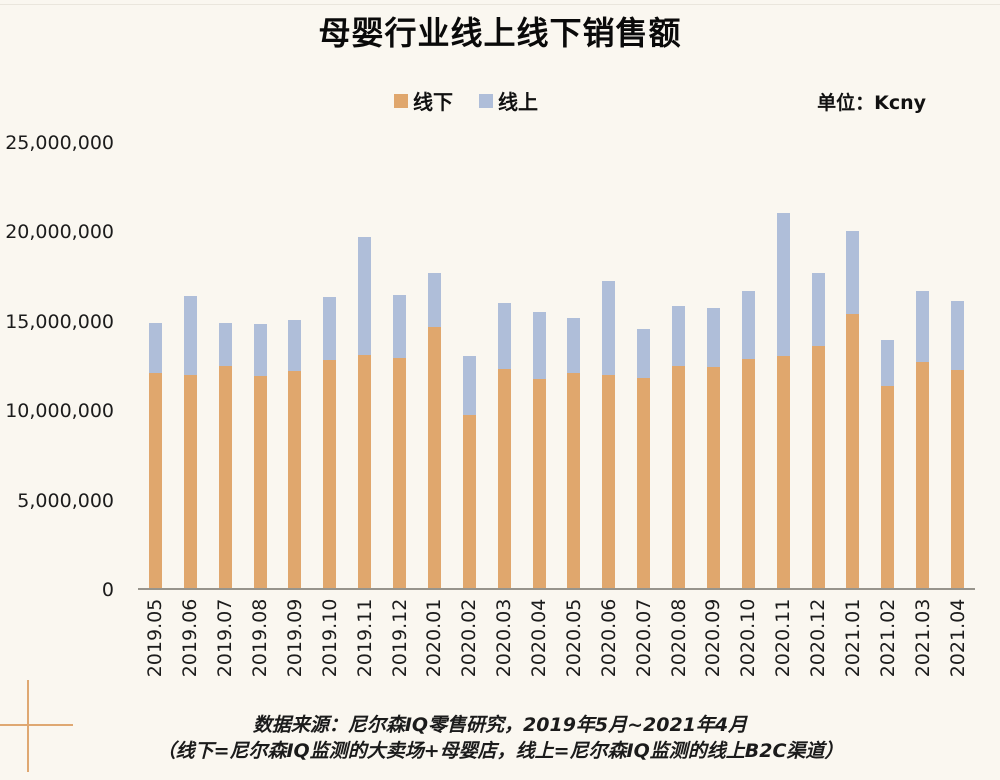  Describe the element at coordinates (871, 103) in the screenshot. I see `unit-label: 单位：Kcny` at that location.